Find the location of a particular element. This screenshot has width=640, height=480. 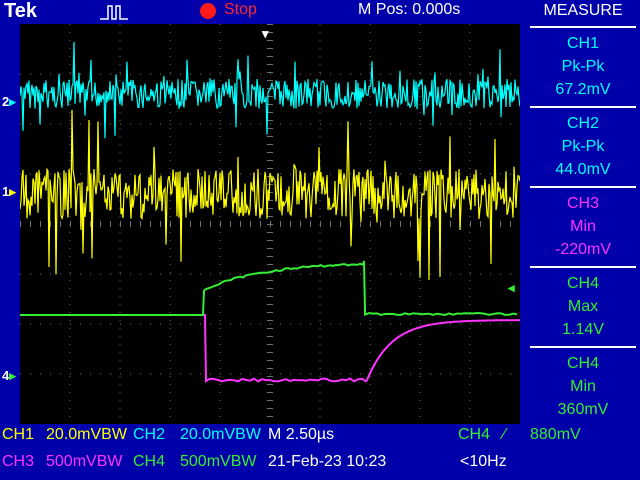

ch4-scale: 500mVBW is located at coordinates (218, 461).